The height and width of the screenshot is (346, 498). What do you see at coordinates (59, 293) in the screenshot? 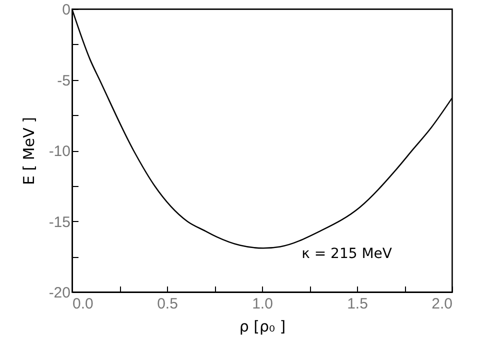
I see `y-tick-label: -20` at bounding box center [59, 293].